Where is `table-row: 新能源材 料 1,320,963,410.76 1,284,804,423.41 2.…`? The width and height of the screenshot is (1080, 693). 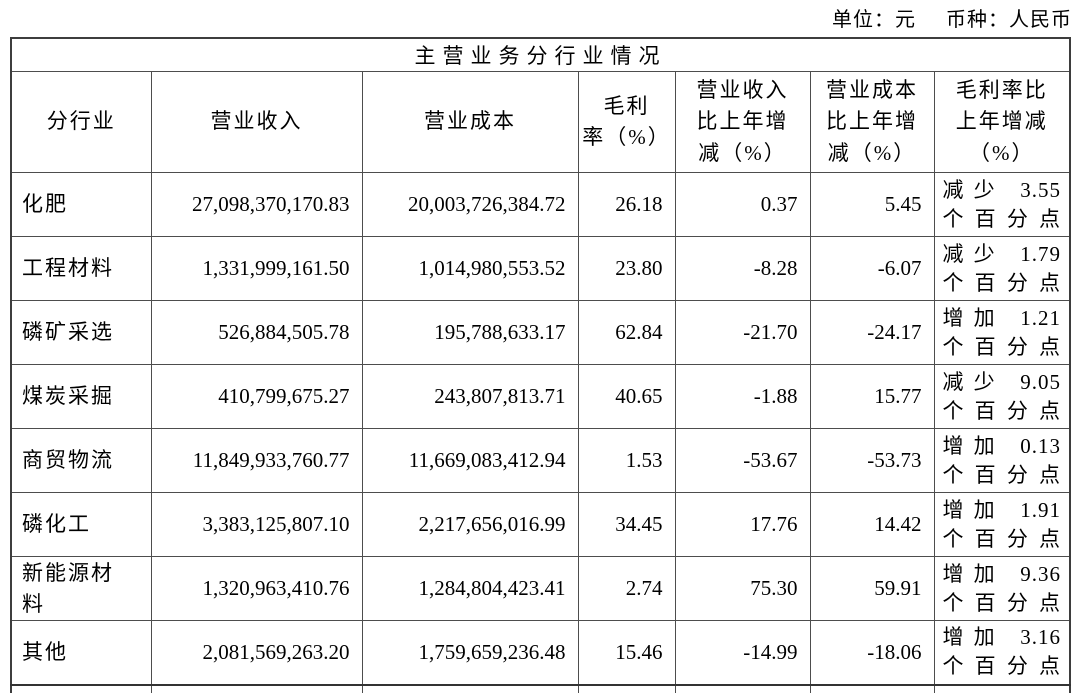
table-row: 新能源材 料 1,320,963,410.76 1,284,804,423.41 2.… is located at coordinates (540, 588).